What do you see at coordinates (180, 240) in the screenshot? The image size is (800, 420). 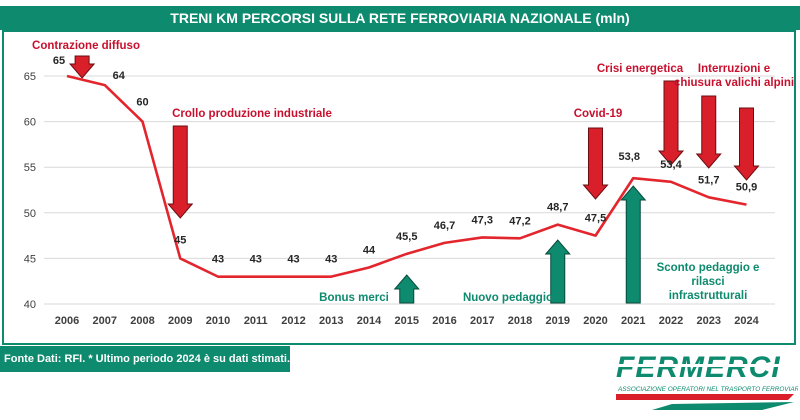 I see `data-label: 45` at bounding box center [180, 240].